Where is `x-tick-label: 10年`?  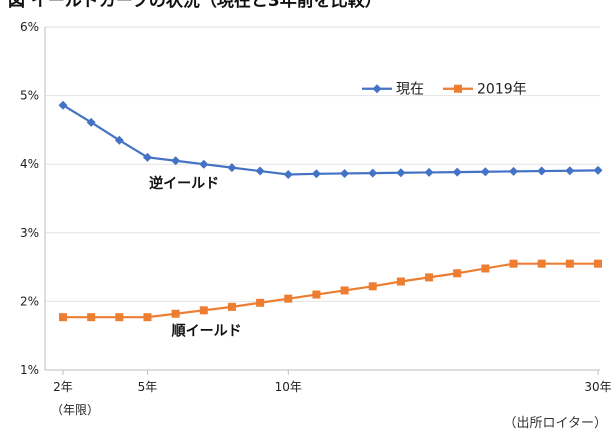
x-tick-label: 10年 is located at coordinates (288, 387).